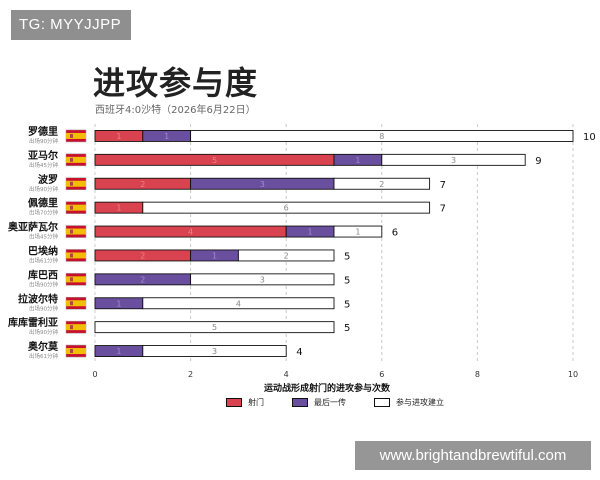 The height and width of the screenshot is (480, 600). Describe the element at coordinates (538, 161) in the screenshot. I see `total-label: 9` at that location.